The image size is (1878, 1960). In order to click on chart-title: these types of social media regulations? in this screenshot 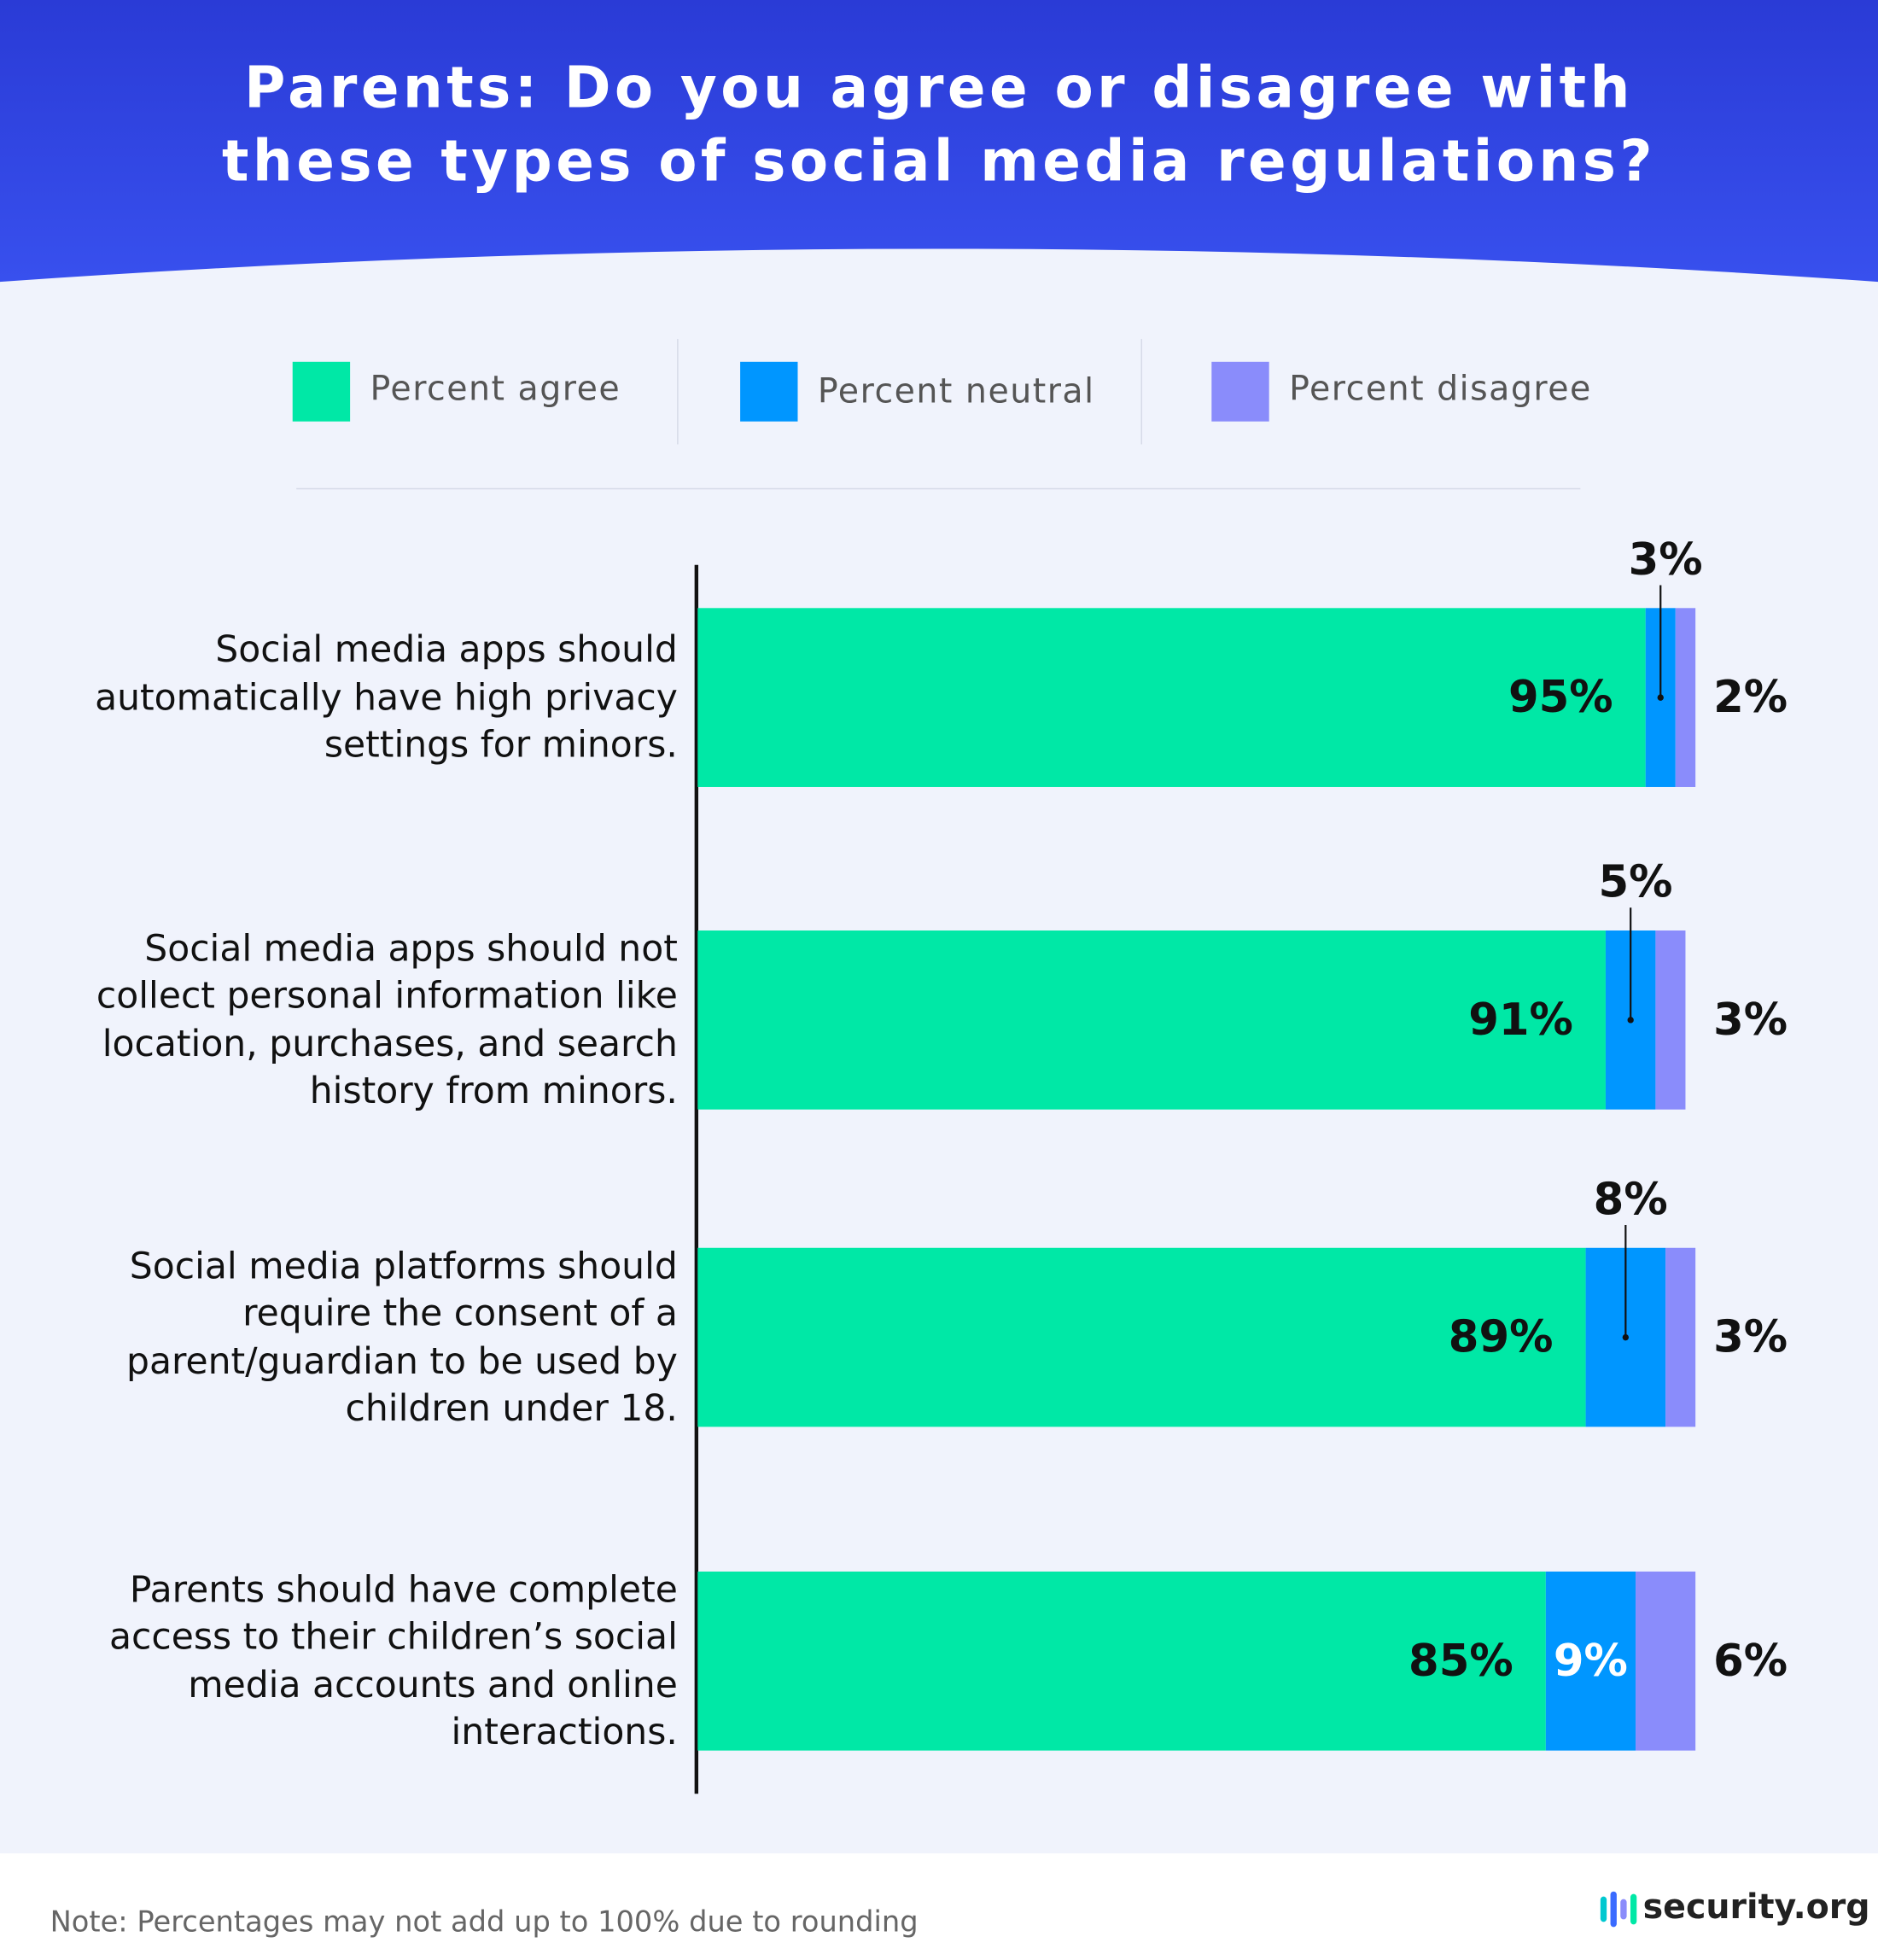, I will do `click(939, 161)`.